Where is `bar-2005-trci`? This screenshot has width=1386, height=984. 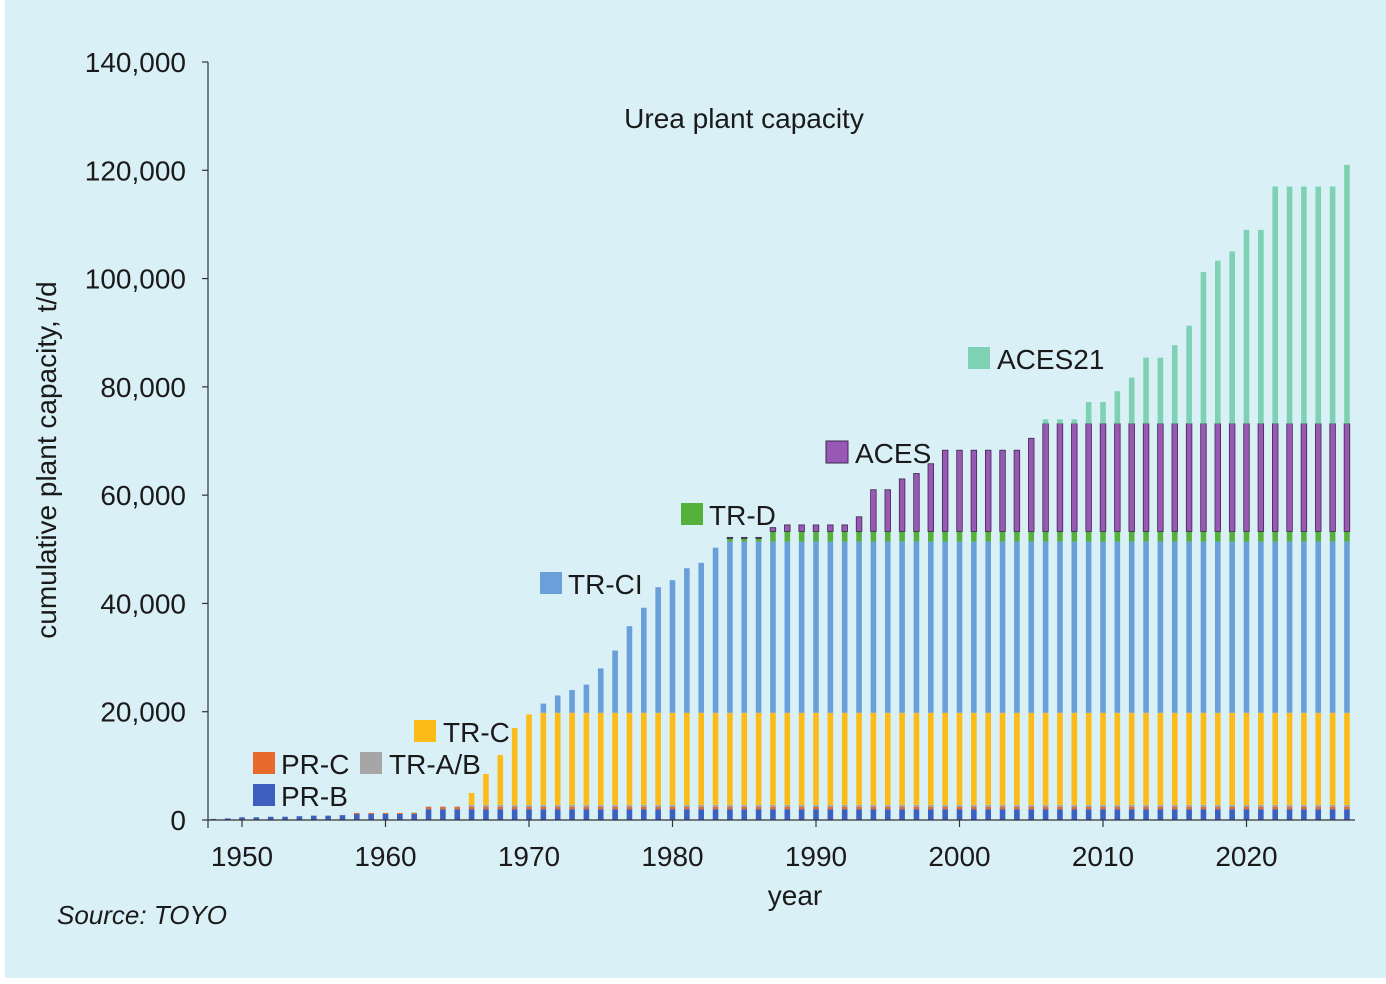
bar-2005-trci is located at coordinates (1031, 627).